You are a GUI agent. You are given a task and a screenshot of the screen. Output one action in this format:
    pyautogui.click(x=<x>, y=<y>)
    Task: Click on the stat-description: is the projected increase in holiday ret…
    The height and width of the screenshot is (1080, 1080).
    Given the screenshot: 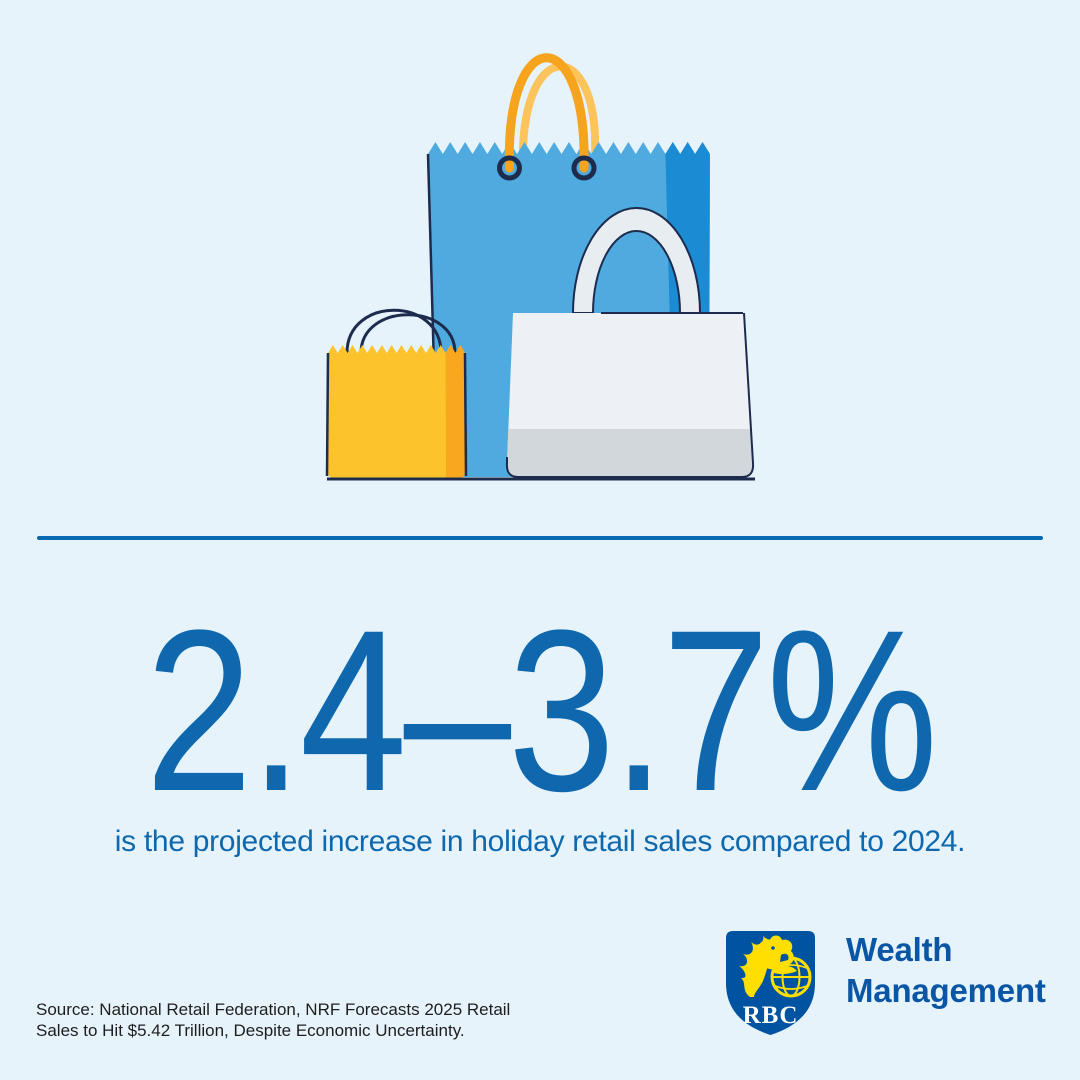 What is the action you would take?
    pyautogui.click(x=540, y=841)
    